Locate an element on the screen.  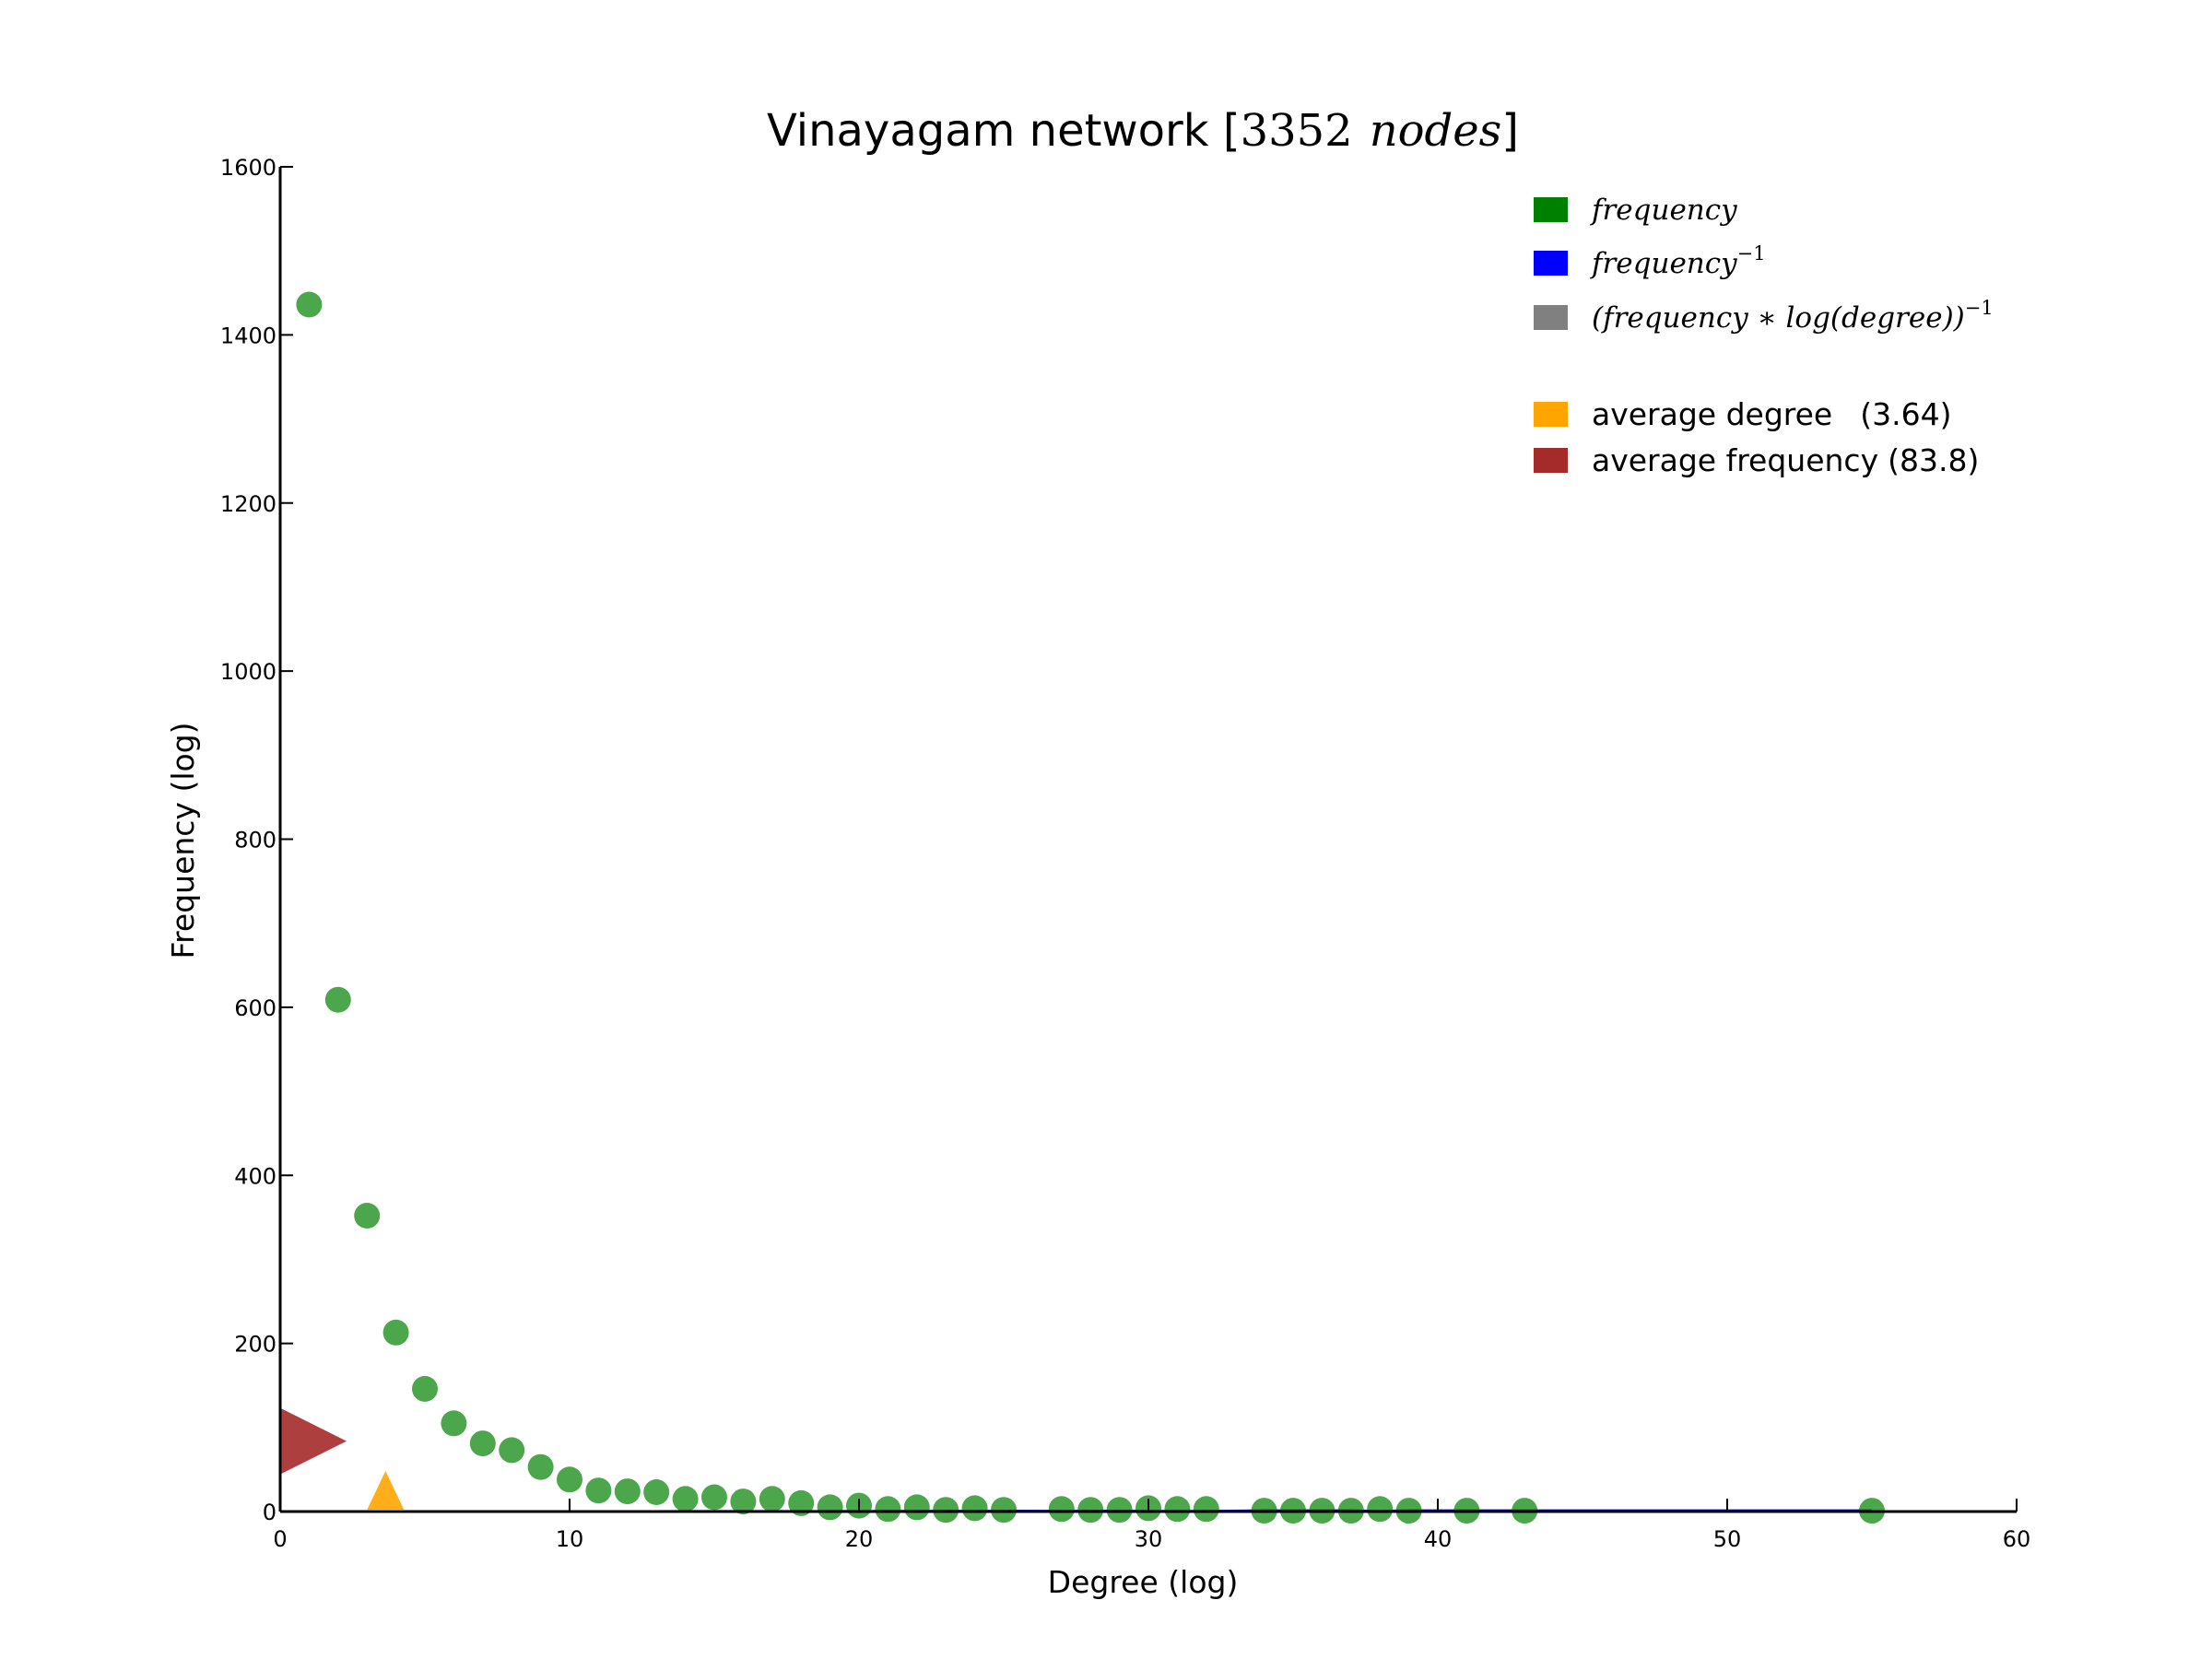
legend-label-average-frequency: average frequency (83.8) is located at coordinates (1785, 460).